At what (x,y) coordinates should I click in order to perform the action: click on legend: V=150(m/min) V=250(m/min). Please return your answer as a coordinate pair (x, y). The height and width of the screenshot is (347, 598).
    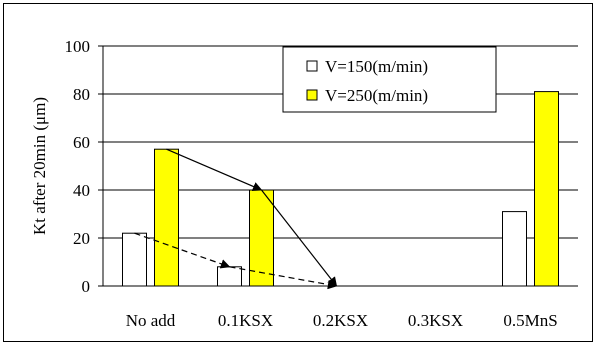
    Looking at the image, I should click on (389, 79).